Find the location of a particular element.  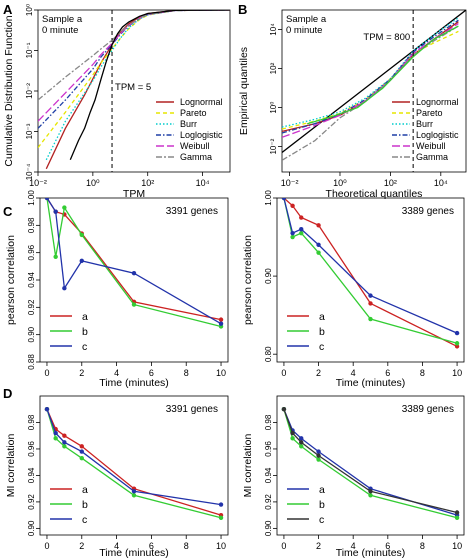

y-tick-label: 10⁻⁴ is located at coordinates (29, 171).